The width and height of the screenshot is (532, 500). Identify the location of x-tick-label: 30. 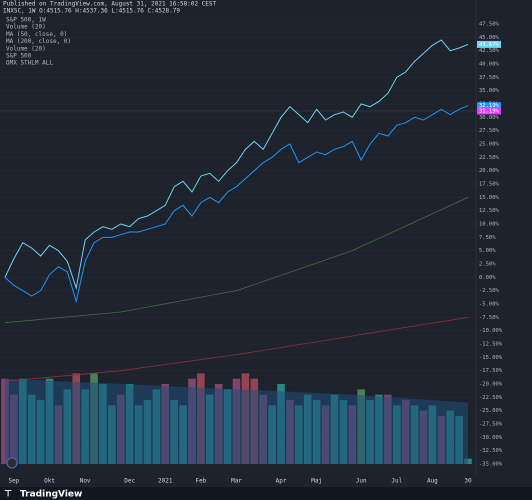
(468, 481).